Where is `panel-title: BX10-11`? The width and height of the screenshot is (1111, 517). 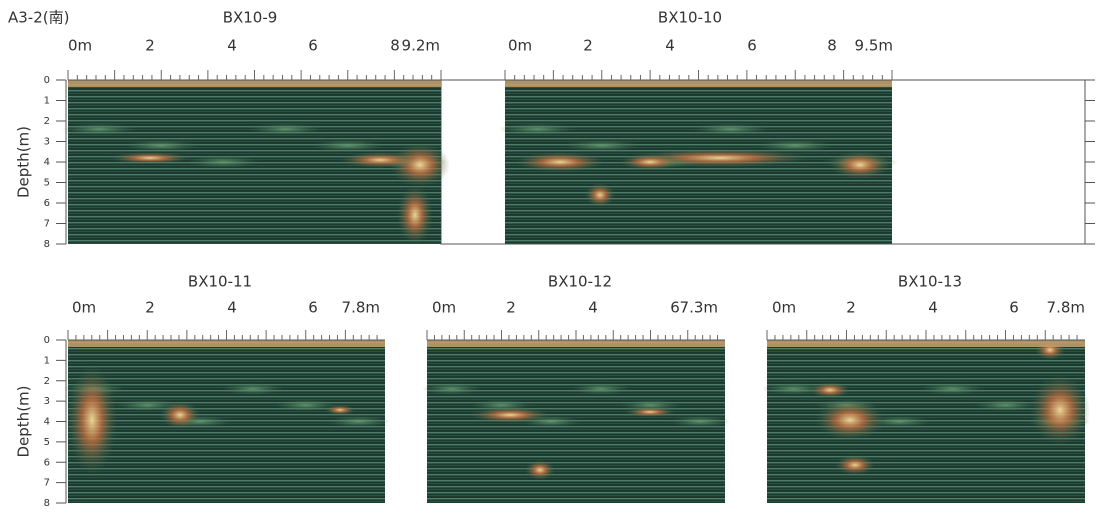
panel-title: BX10-11 is located at coordinates (220, 282).